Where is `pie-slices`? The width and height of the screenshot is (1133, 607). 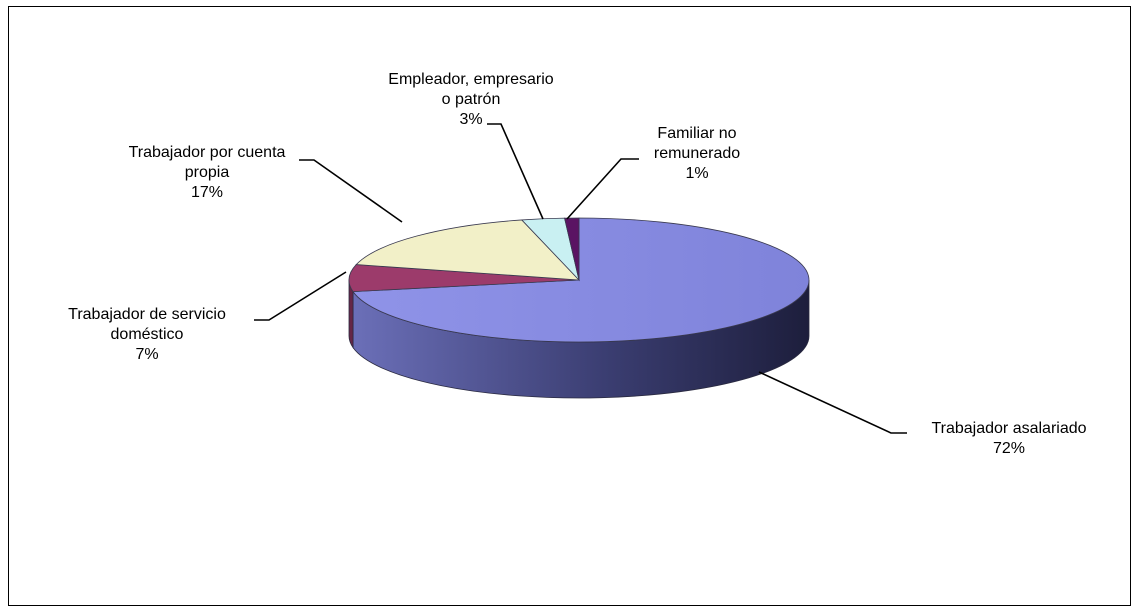
pie-slices is located at coordinates (579, 280).